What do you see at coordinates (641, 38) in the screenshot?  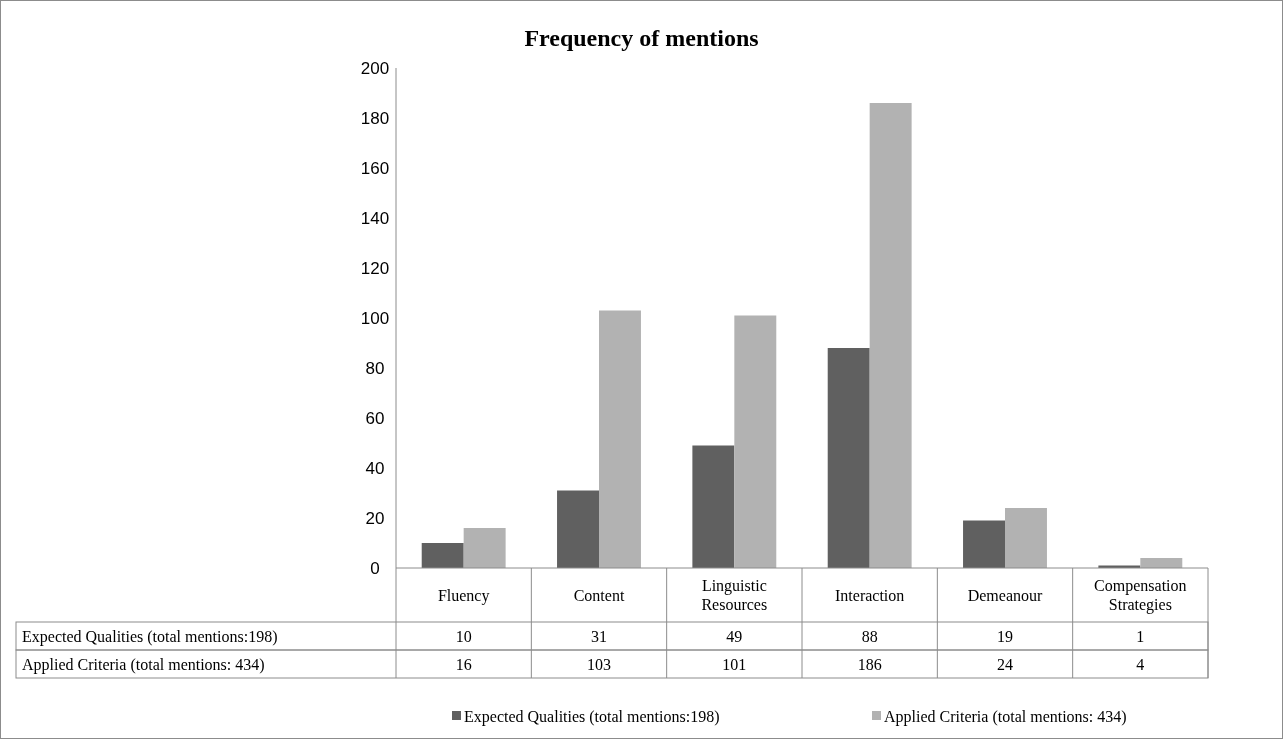 I see `chart-title: Frequency of mentions` at bounding box center [641, 38].